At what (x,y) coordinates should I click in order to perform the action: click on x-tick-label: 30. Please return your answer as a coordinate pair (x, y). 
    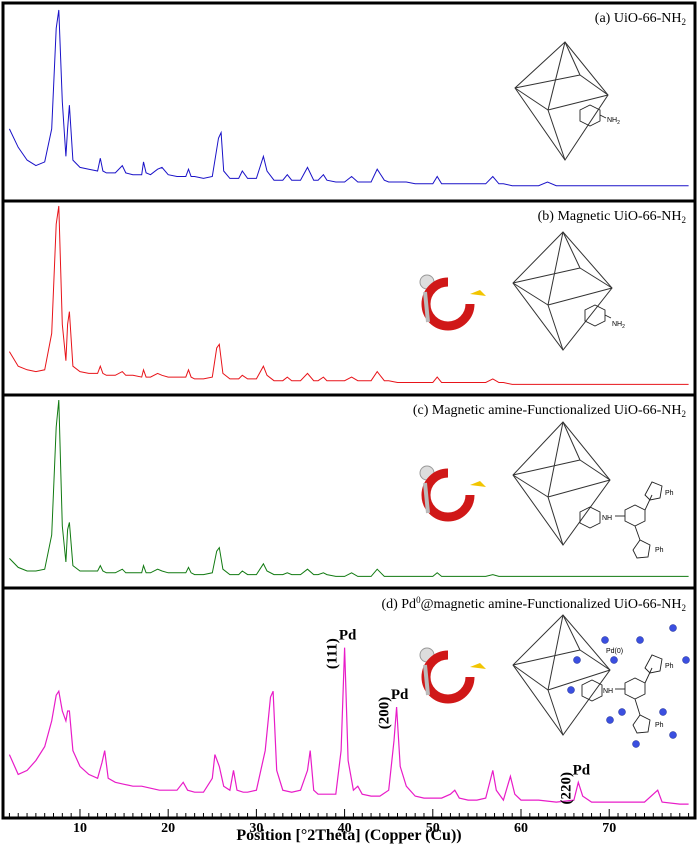
    Looking at the image, I should click on (256, 828).